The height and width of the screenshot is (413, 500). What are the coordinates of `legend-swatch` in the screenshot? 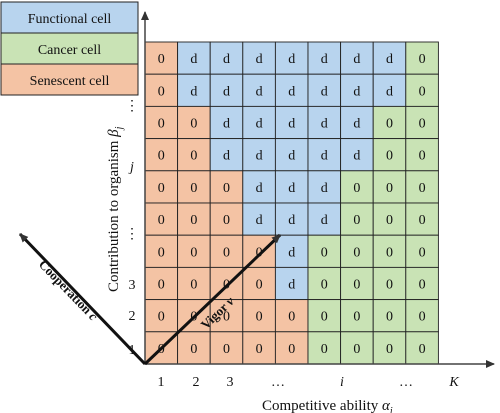 It's located at (69, 17).